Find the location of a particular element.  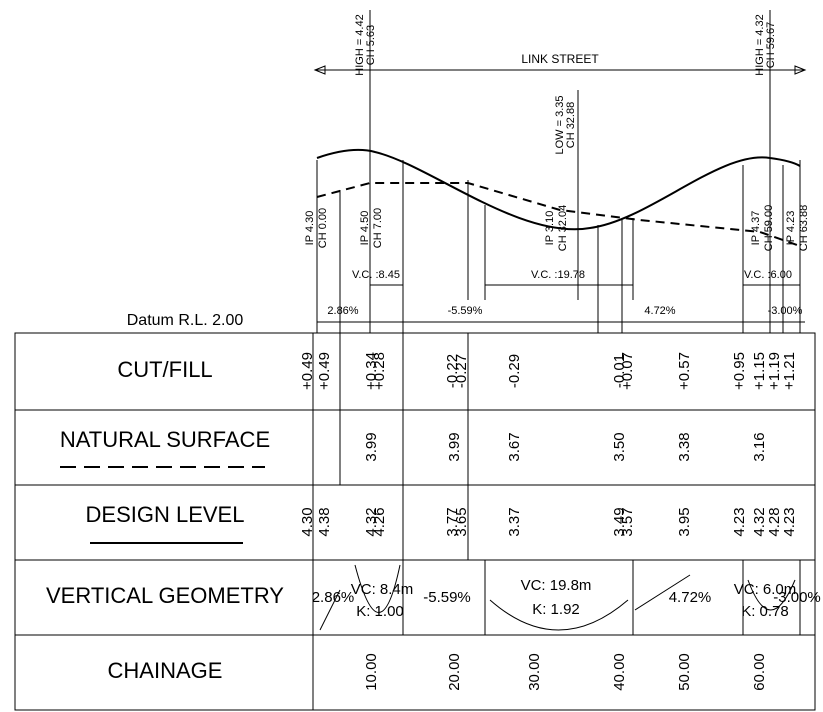

cut-fill-value: +0.95 is located at coordinates (739, 371).